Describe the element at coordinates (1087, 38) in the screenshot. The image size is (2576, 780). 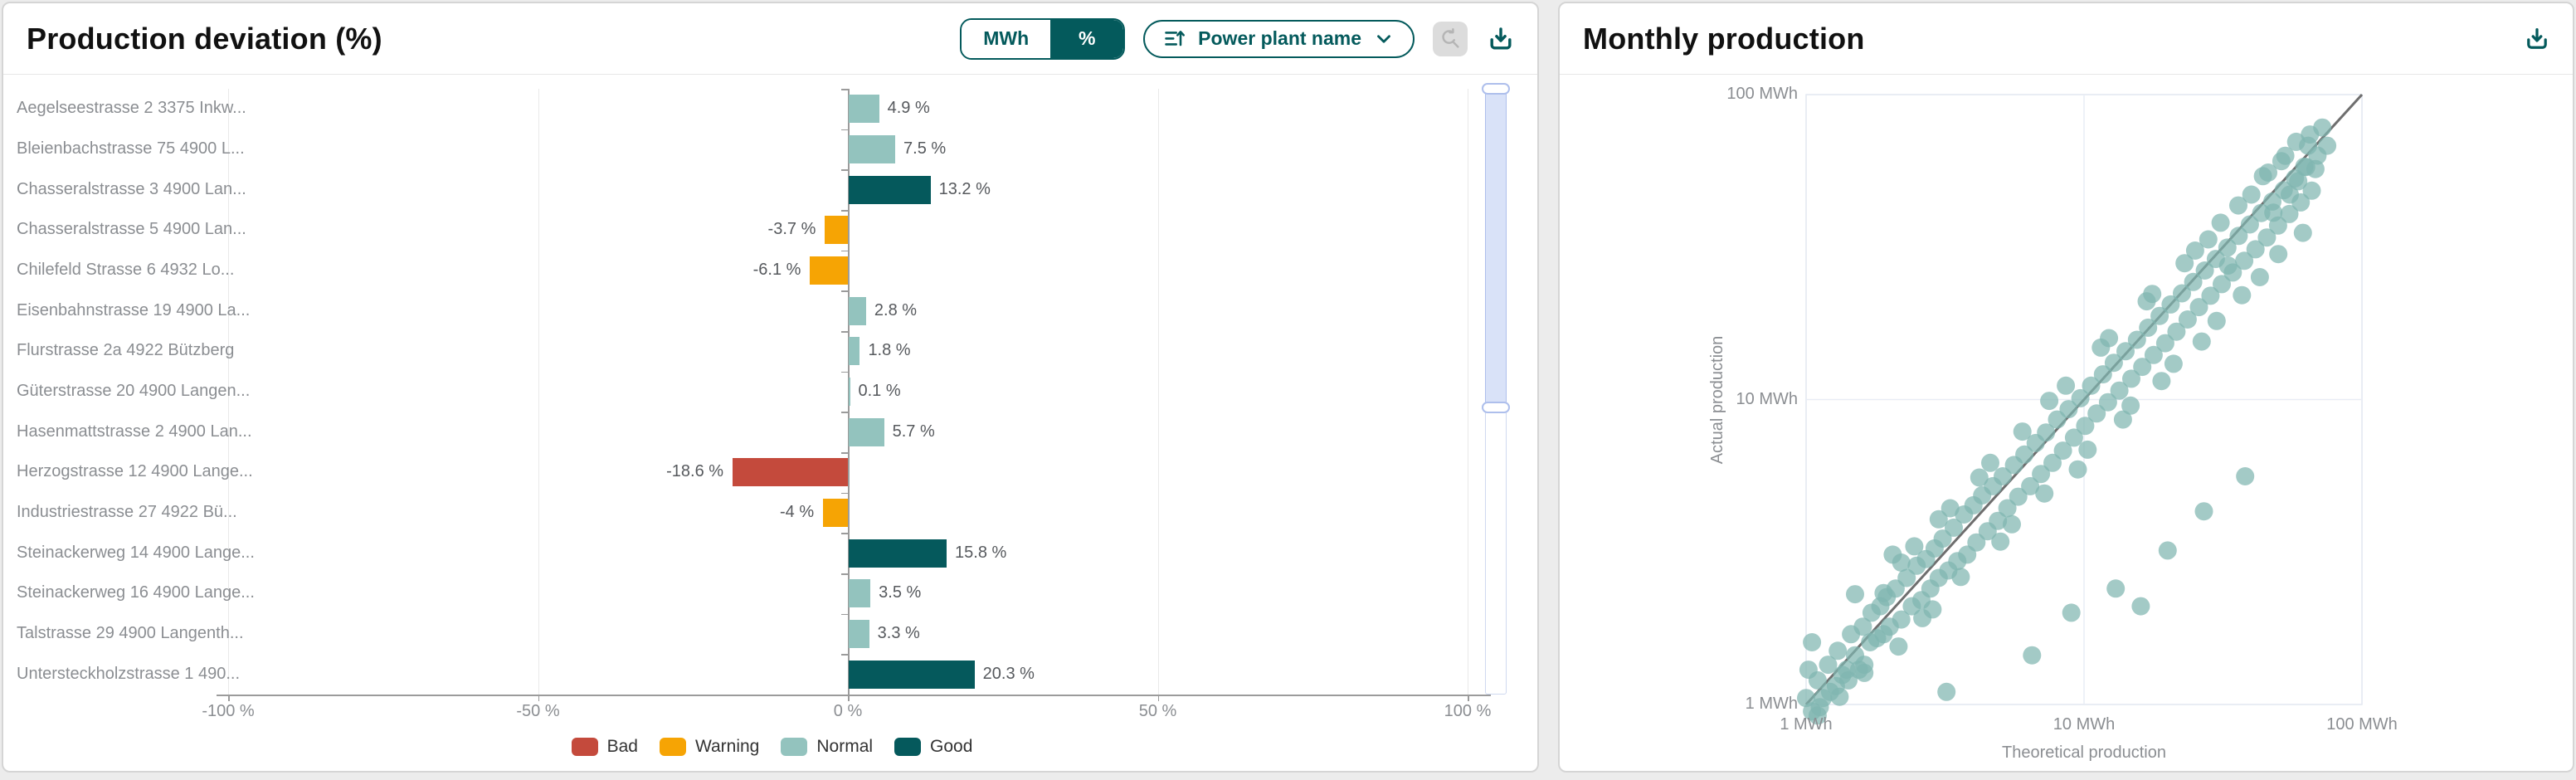
I see `unit-toggle-percent-button: %` at that location.